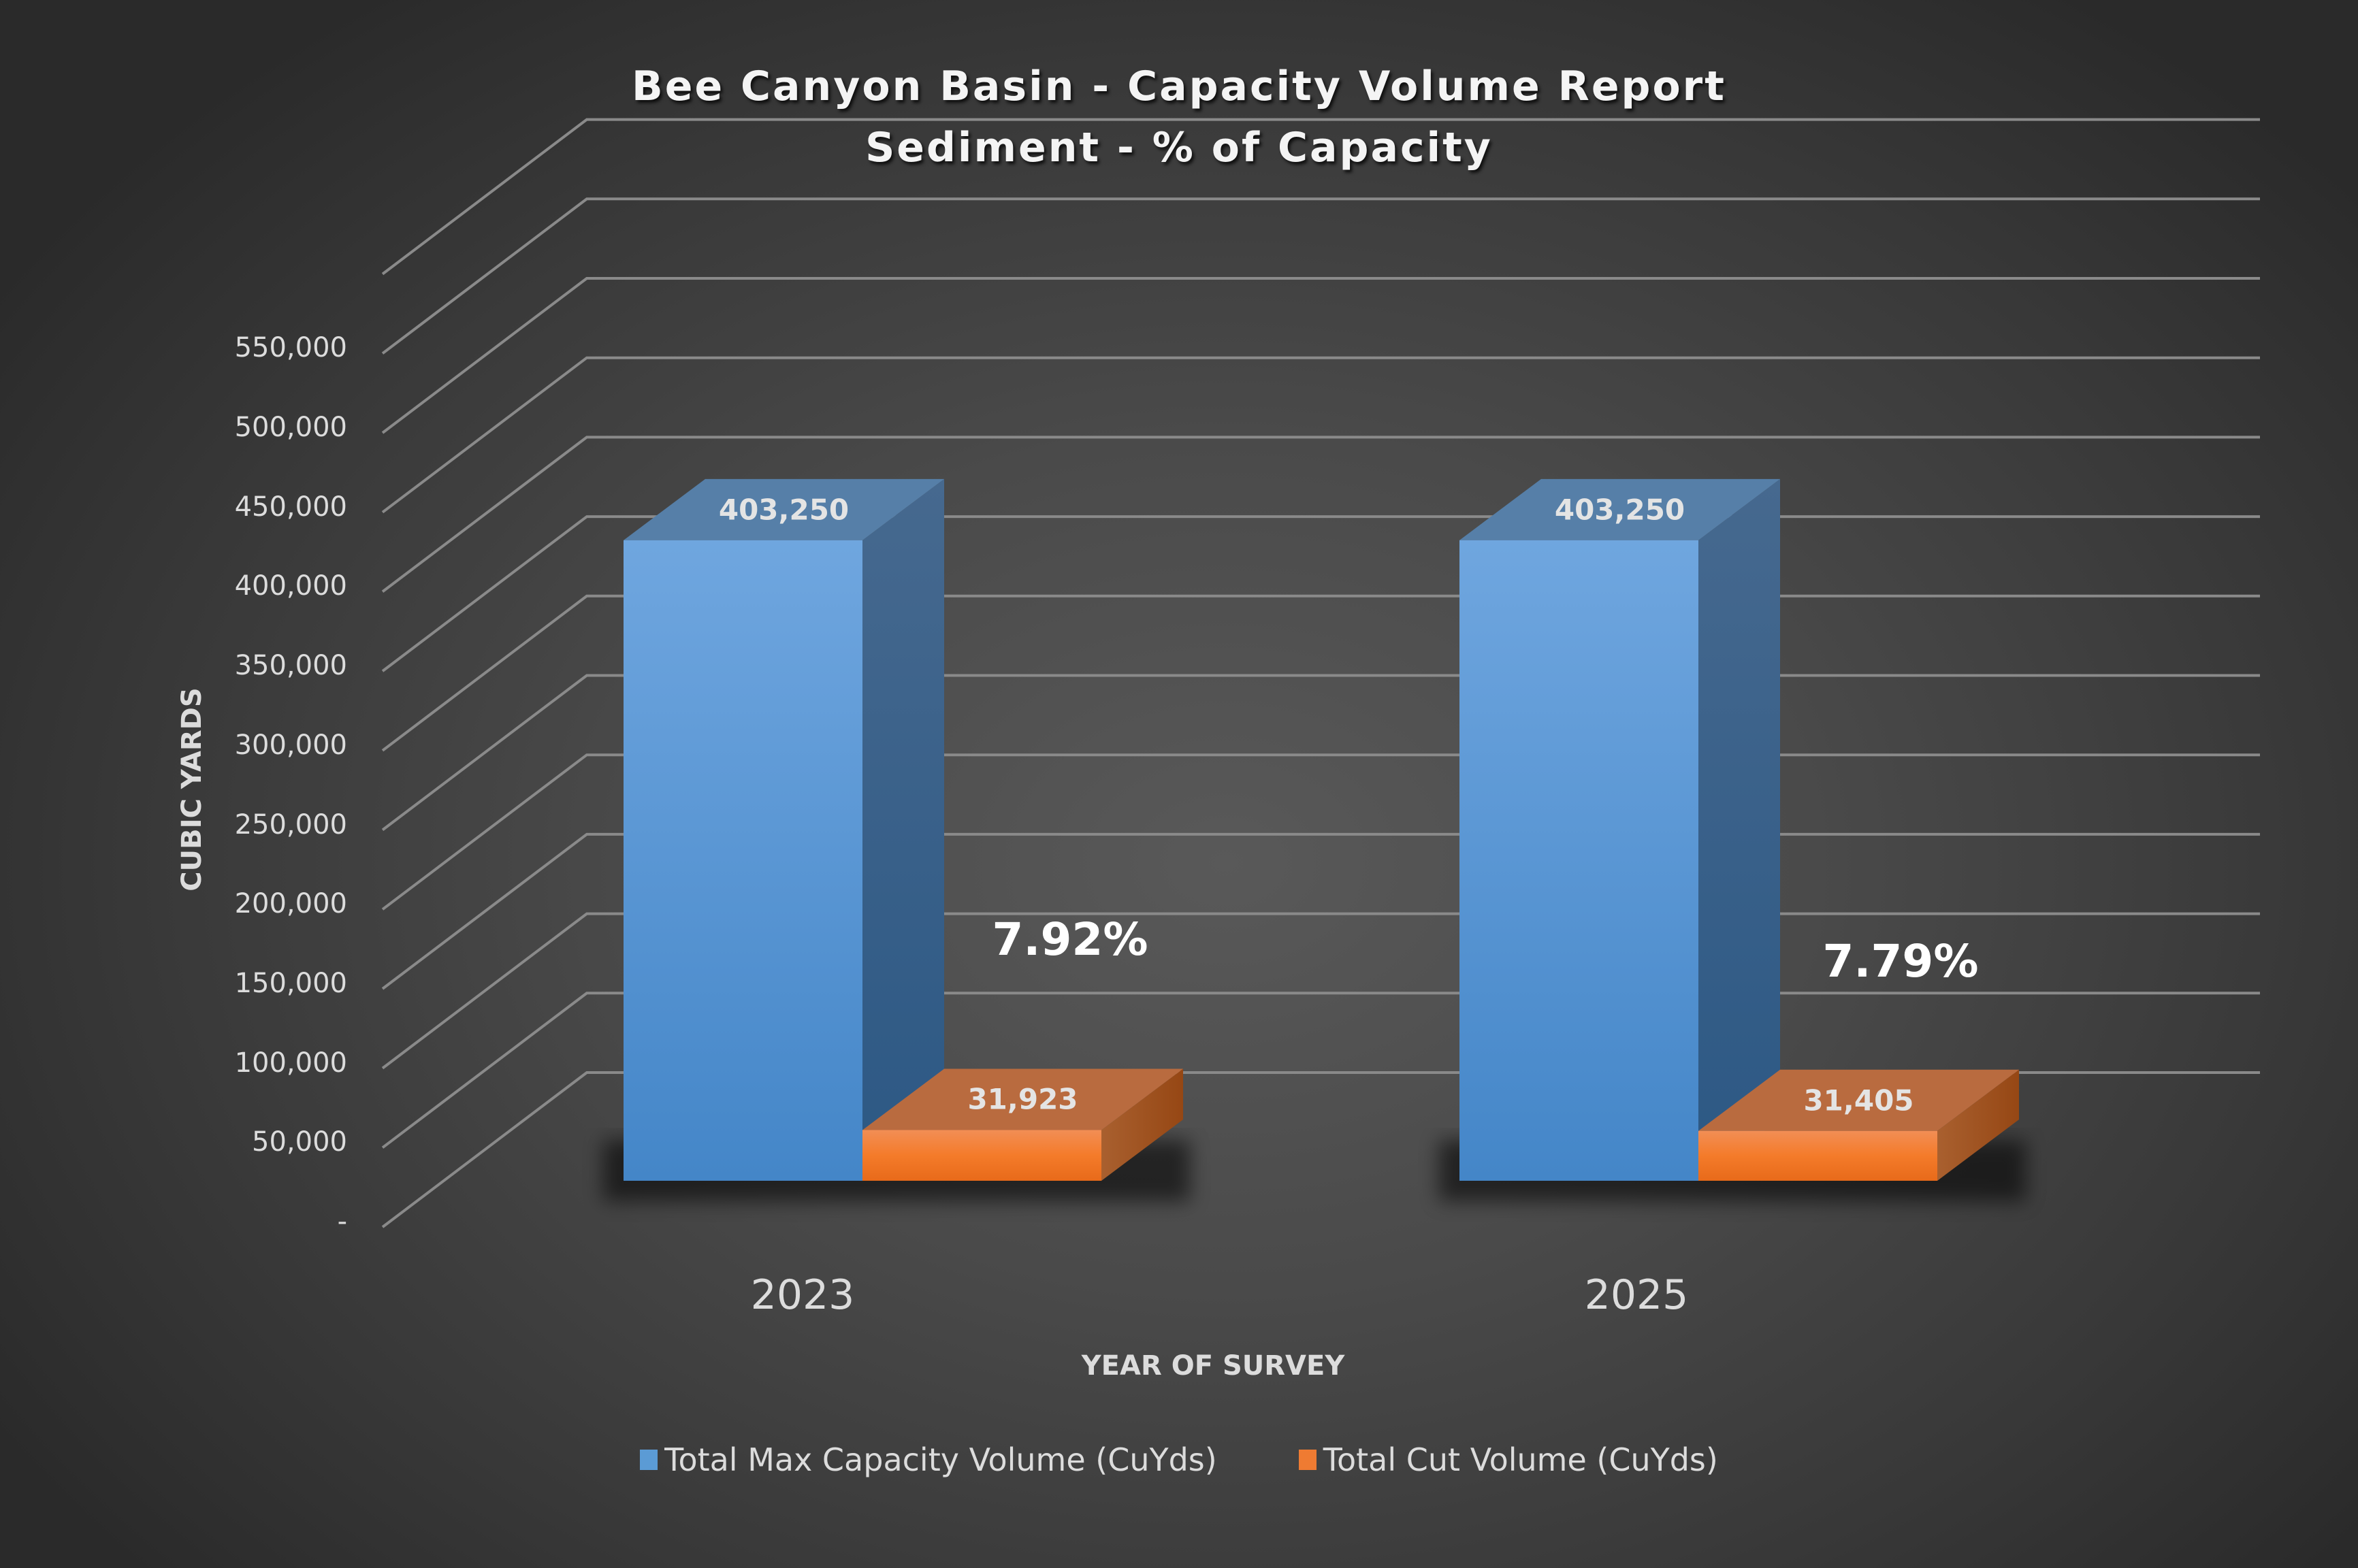 The width and height of the screenshot is (2358, 1568). What do you see at coordinates (290, 666) in the screenshot?
I see `y-tick-label: 350,000` at bounding box center [290, 666].